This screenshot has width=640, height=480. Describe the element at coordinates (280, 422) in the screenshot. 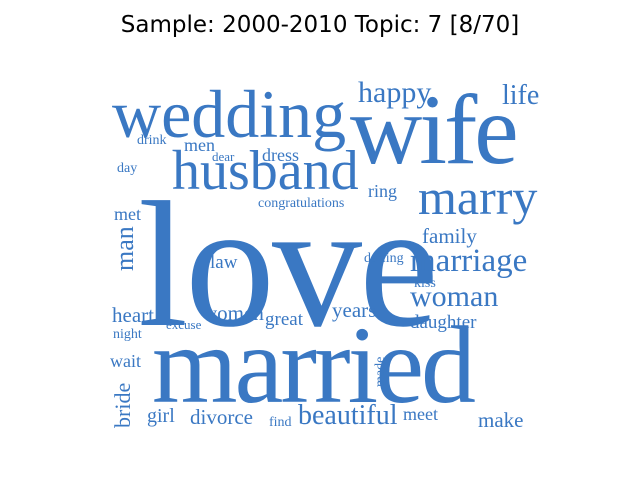

I see `word-find: find` at that location.